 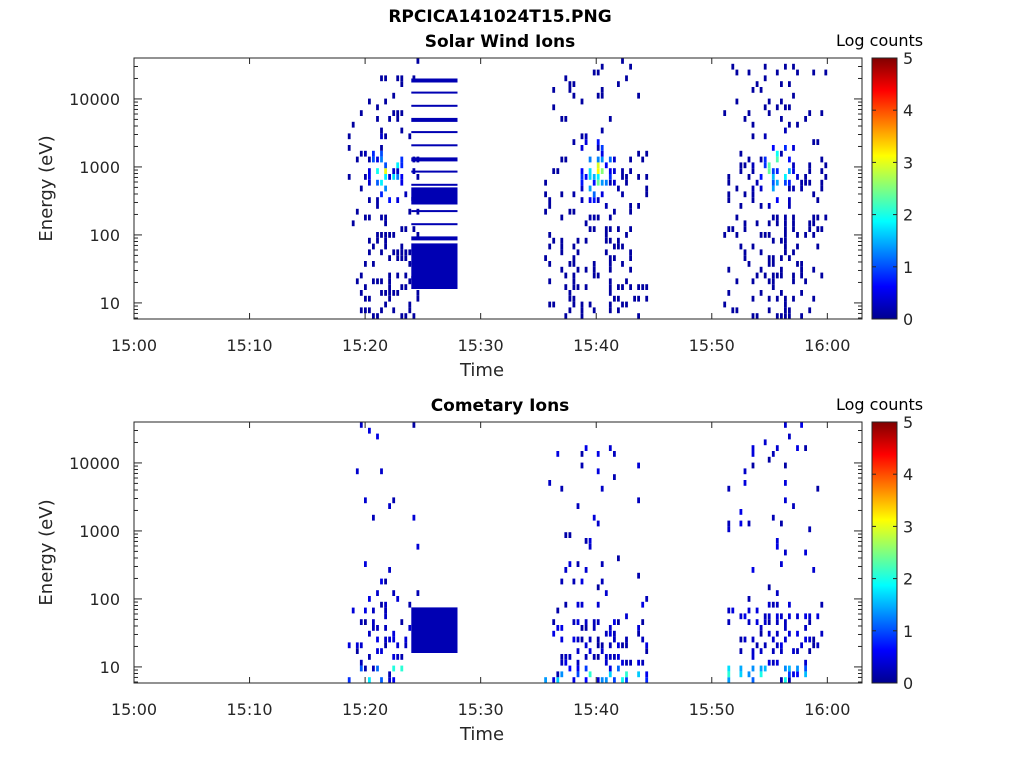 I want to click on x-tick-label: 15:10, so click(x=250, y=345).